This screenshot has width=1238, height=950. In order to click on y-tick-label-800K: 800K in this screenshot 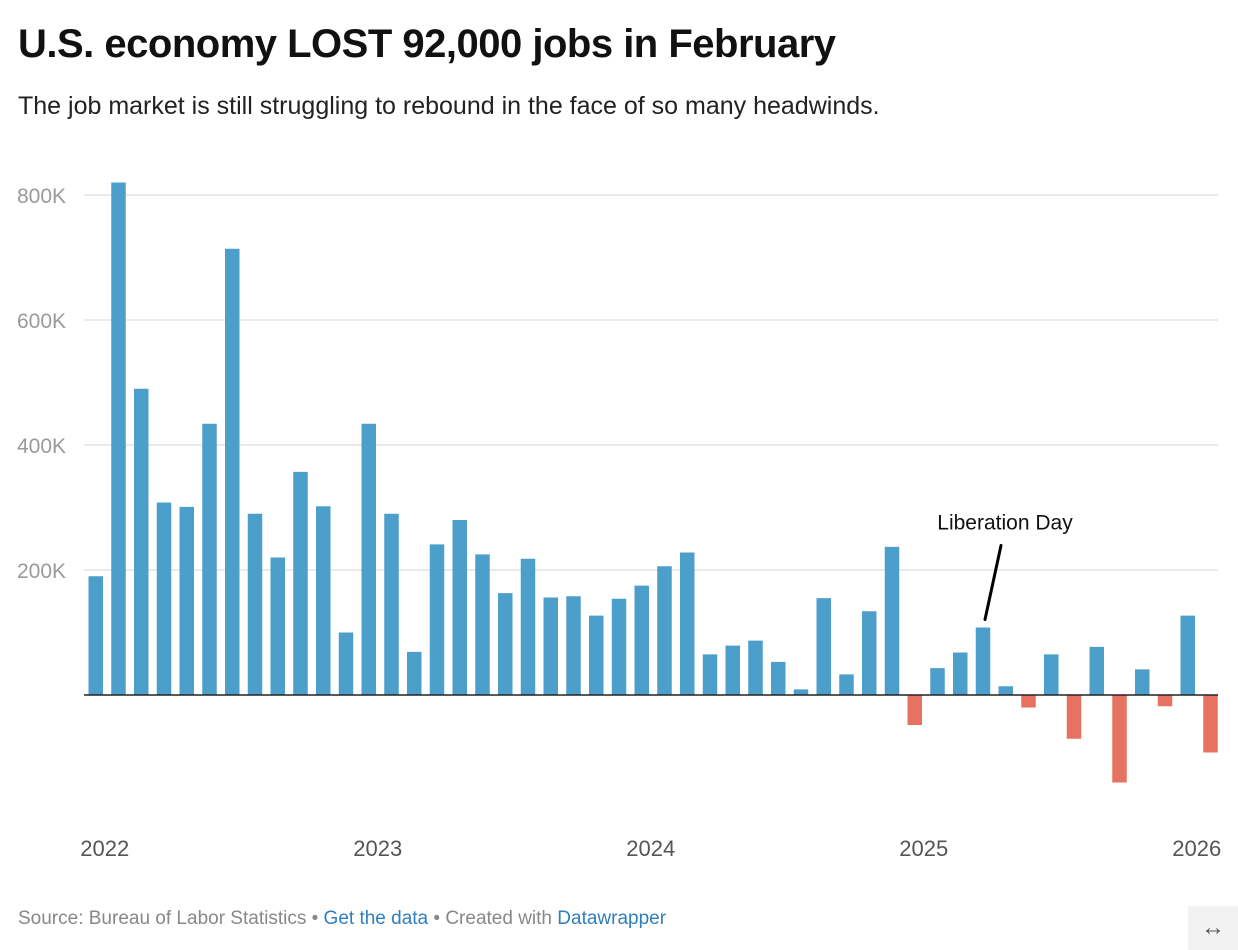, I will do `click(41, 196)`.